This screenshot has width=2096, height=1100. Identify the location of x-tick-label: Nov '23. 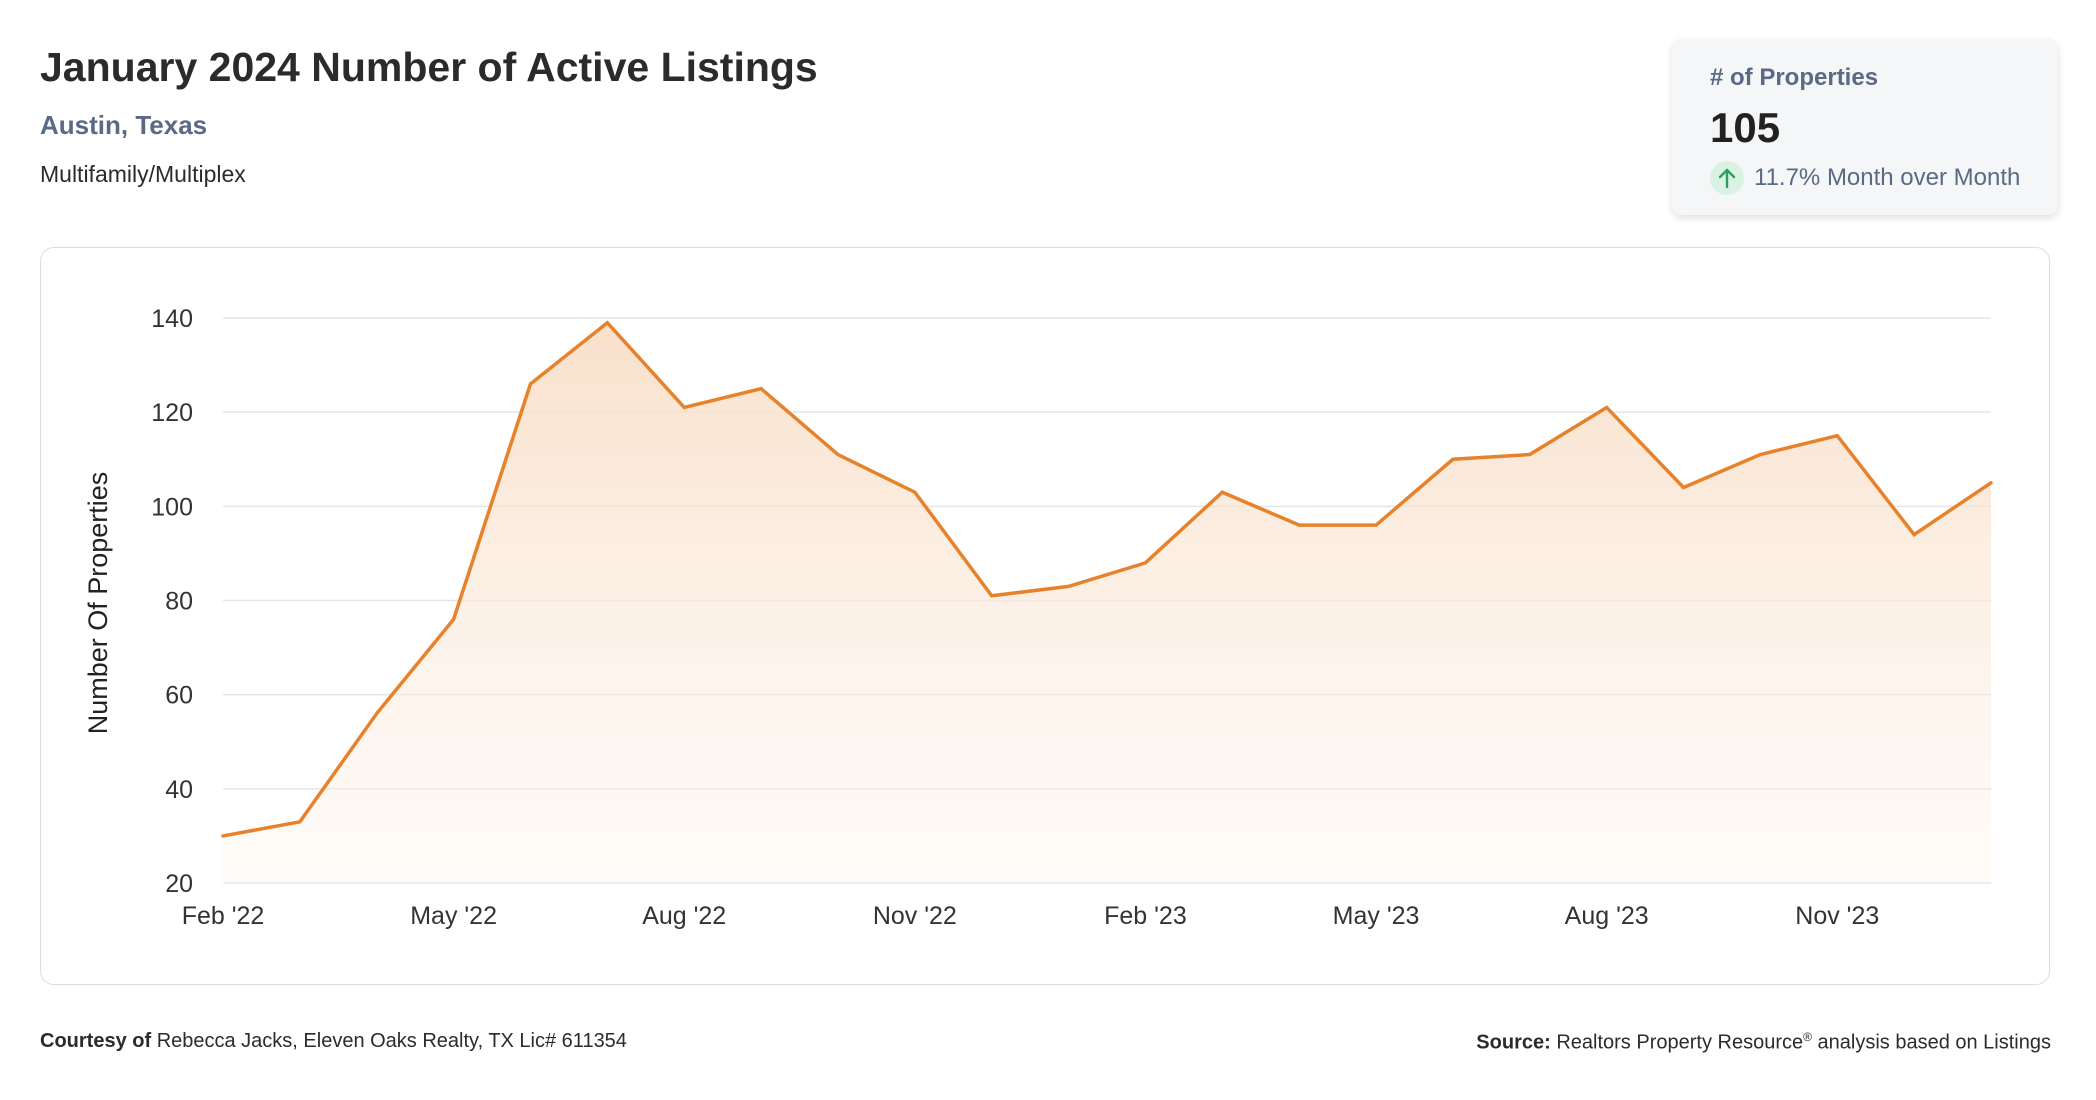
(1837, 916).